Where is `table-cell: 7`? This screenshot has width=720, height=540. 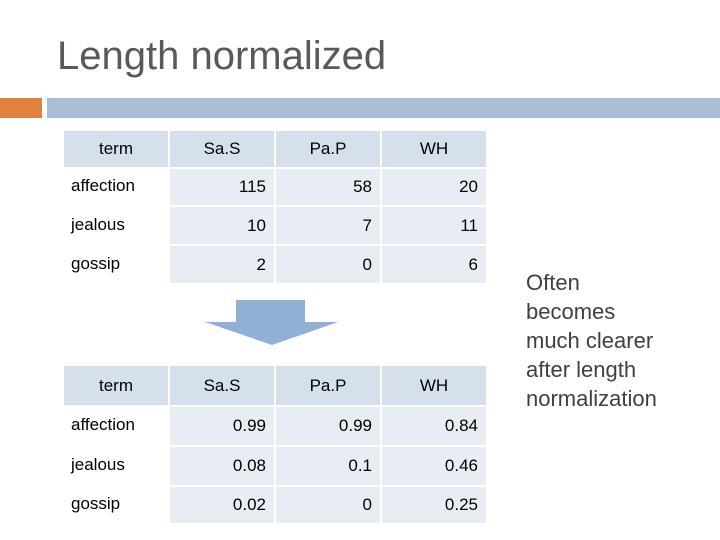
table-cell: 7 is located at coordinates (329, 224).